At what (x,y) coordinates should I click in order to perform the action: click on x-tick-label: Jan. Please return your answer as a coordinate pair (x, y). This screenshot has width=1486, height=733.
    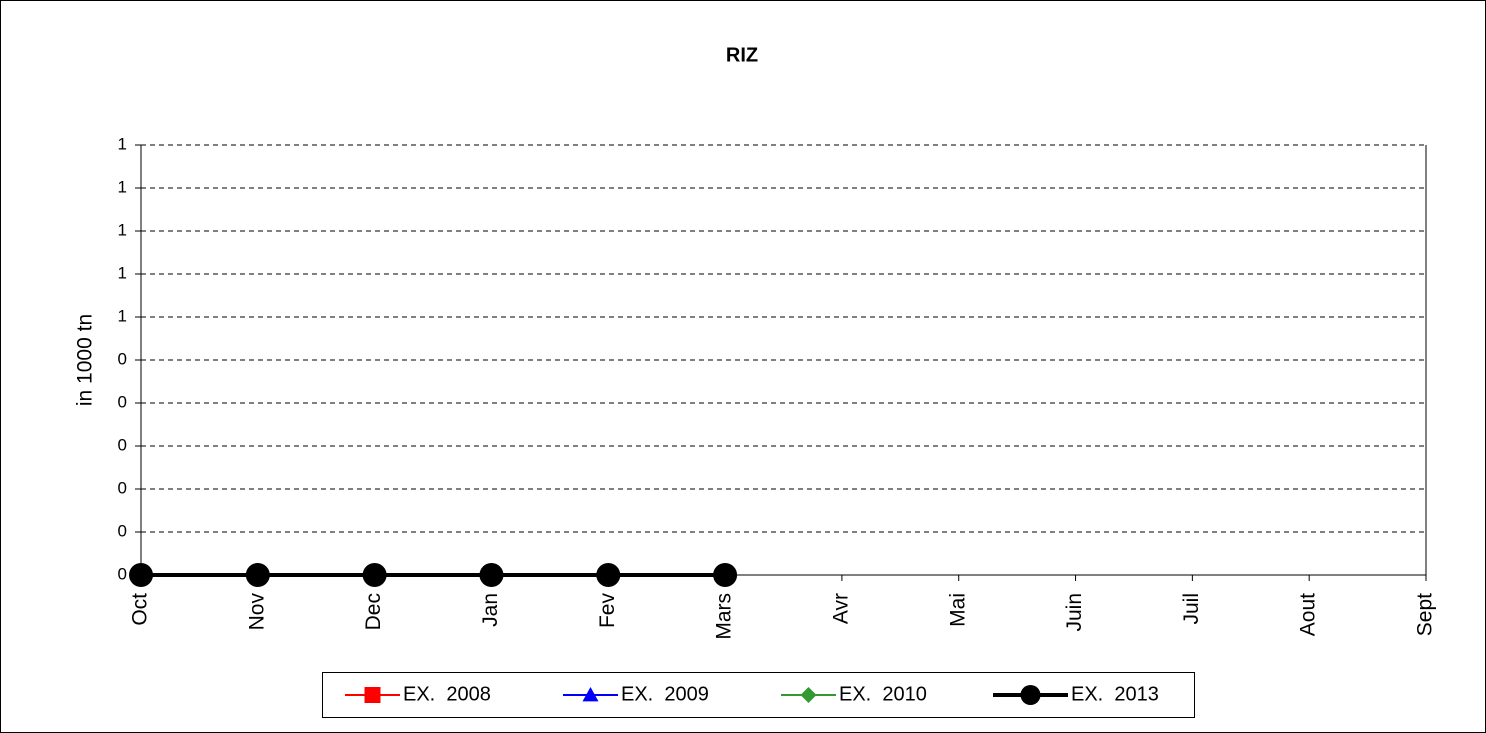
    Looking at the image, I should click on (490, 610).